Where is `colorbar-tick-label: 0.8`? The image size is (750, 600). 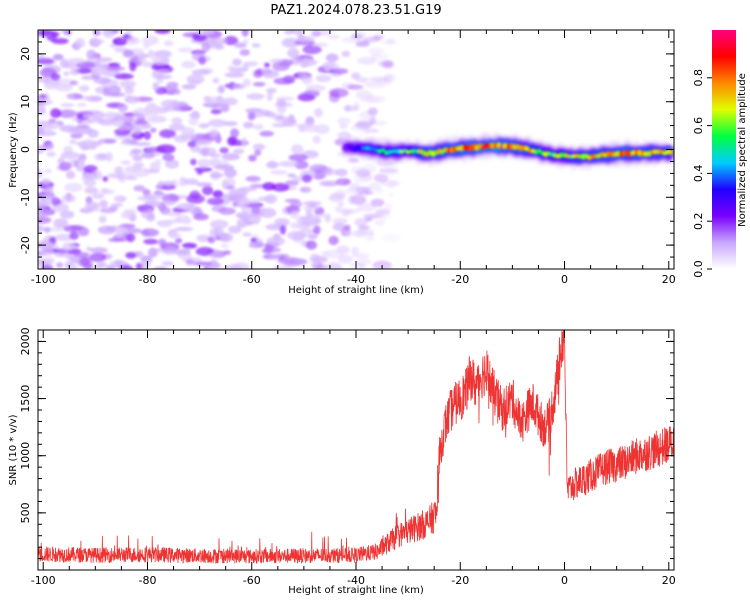 colorbar-tick-label: 0.8 is located at coordinates (698, 78).